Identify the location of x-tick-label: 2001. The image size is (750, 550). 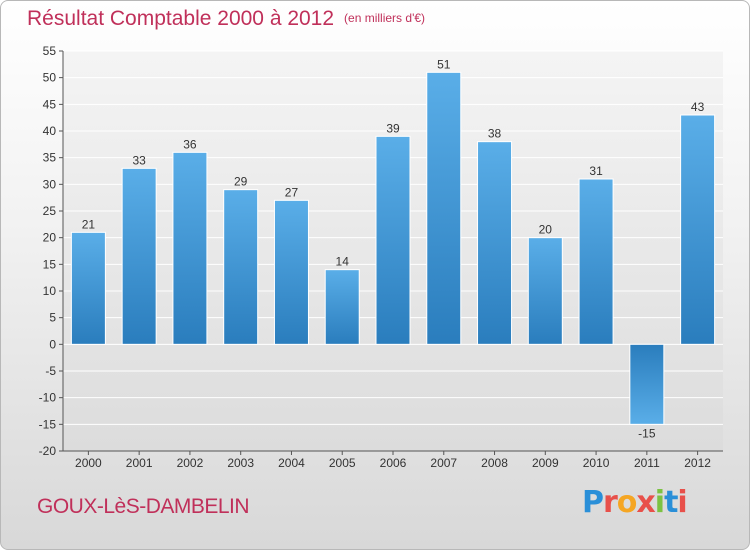
(139, 463).